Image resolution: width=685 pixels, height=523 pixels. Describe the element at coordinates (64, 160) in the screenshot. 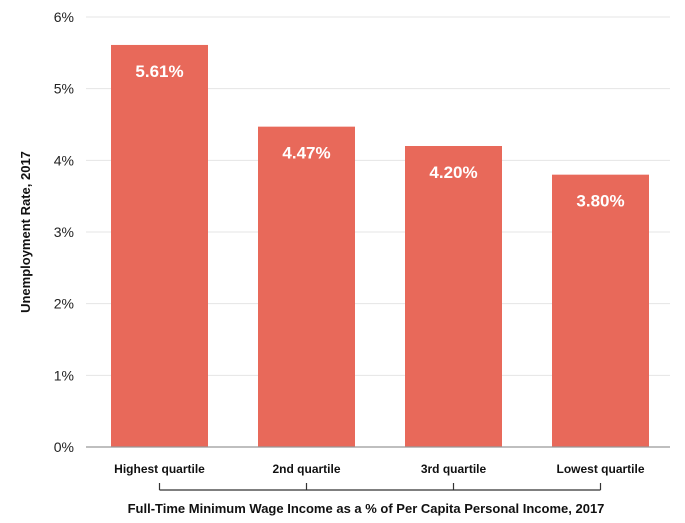

I see `y-tick-label: 4%` at that location.